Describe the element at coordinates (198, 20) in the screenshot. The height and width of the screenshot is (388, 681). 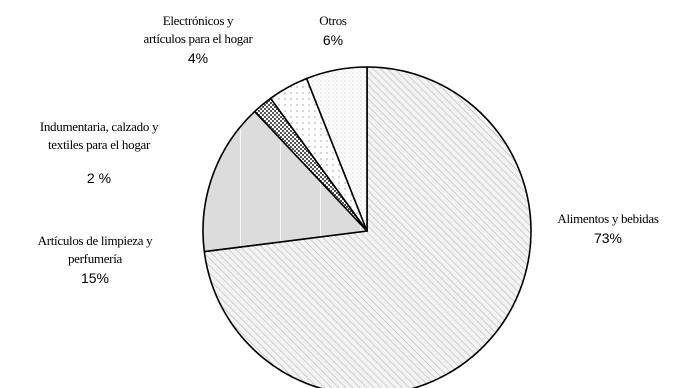
I see `slice-category-label: Electrónicos y` at that location.